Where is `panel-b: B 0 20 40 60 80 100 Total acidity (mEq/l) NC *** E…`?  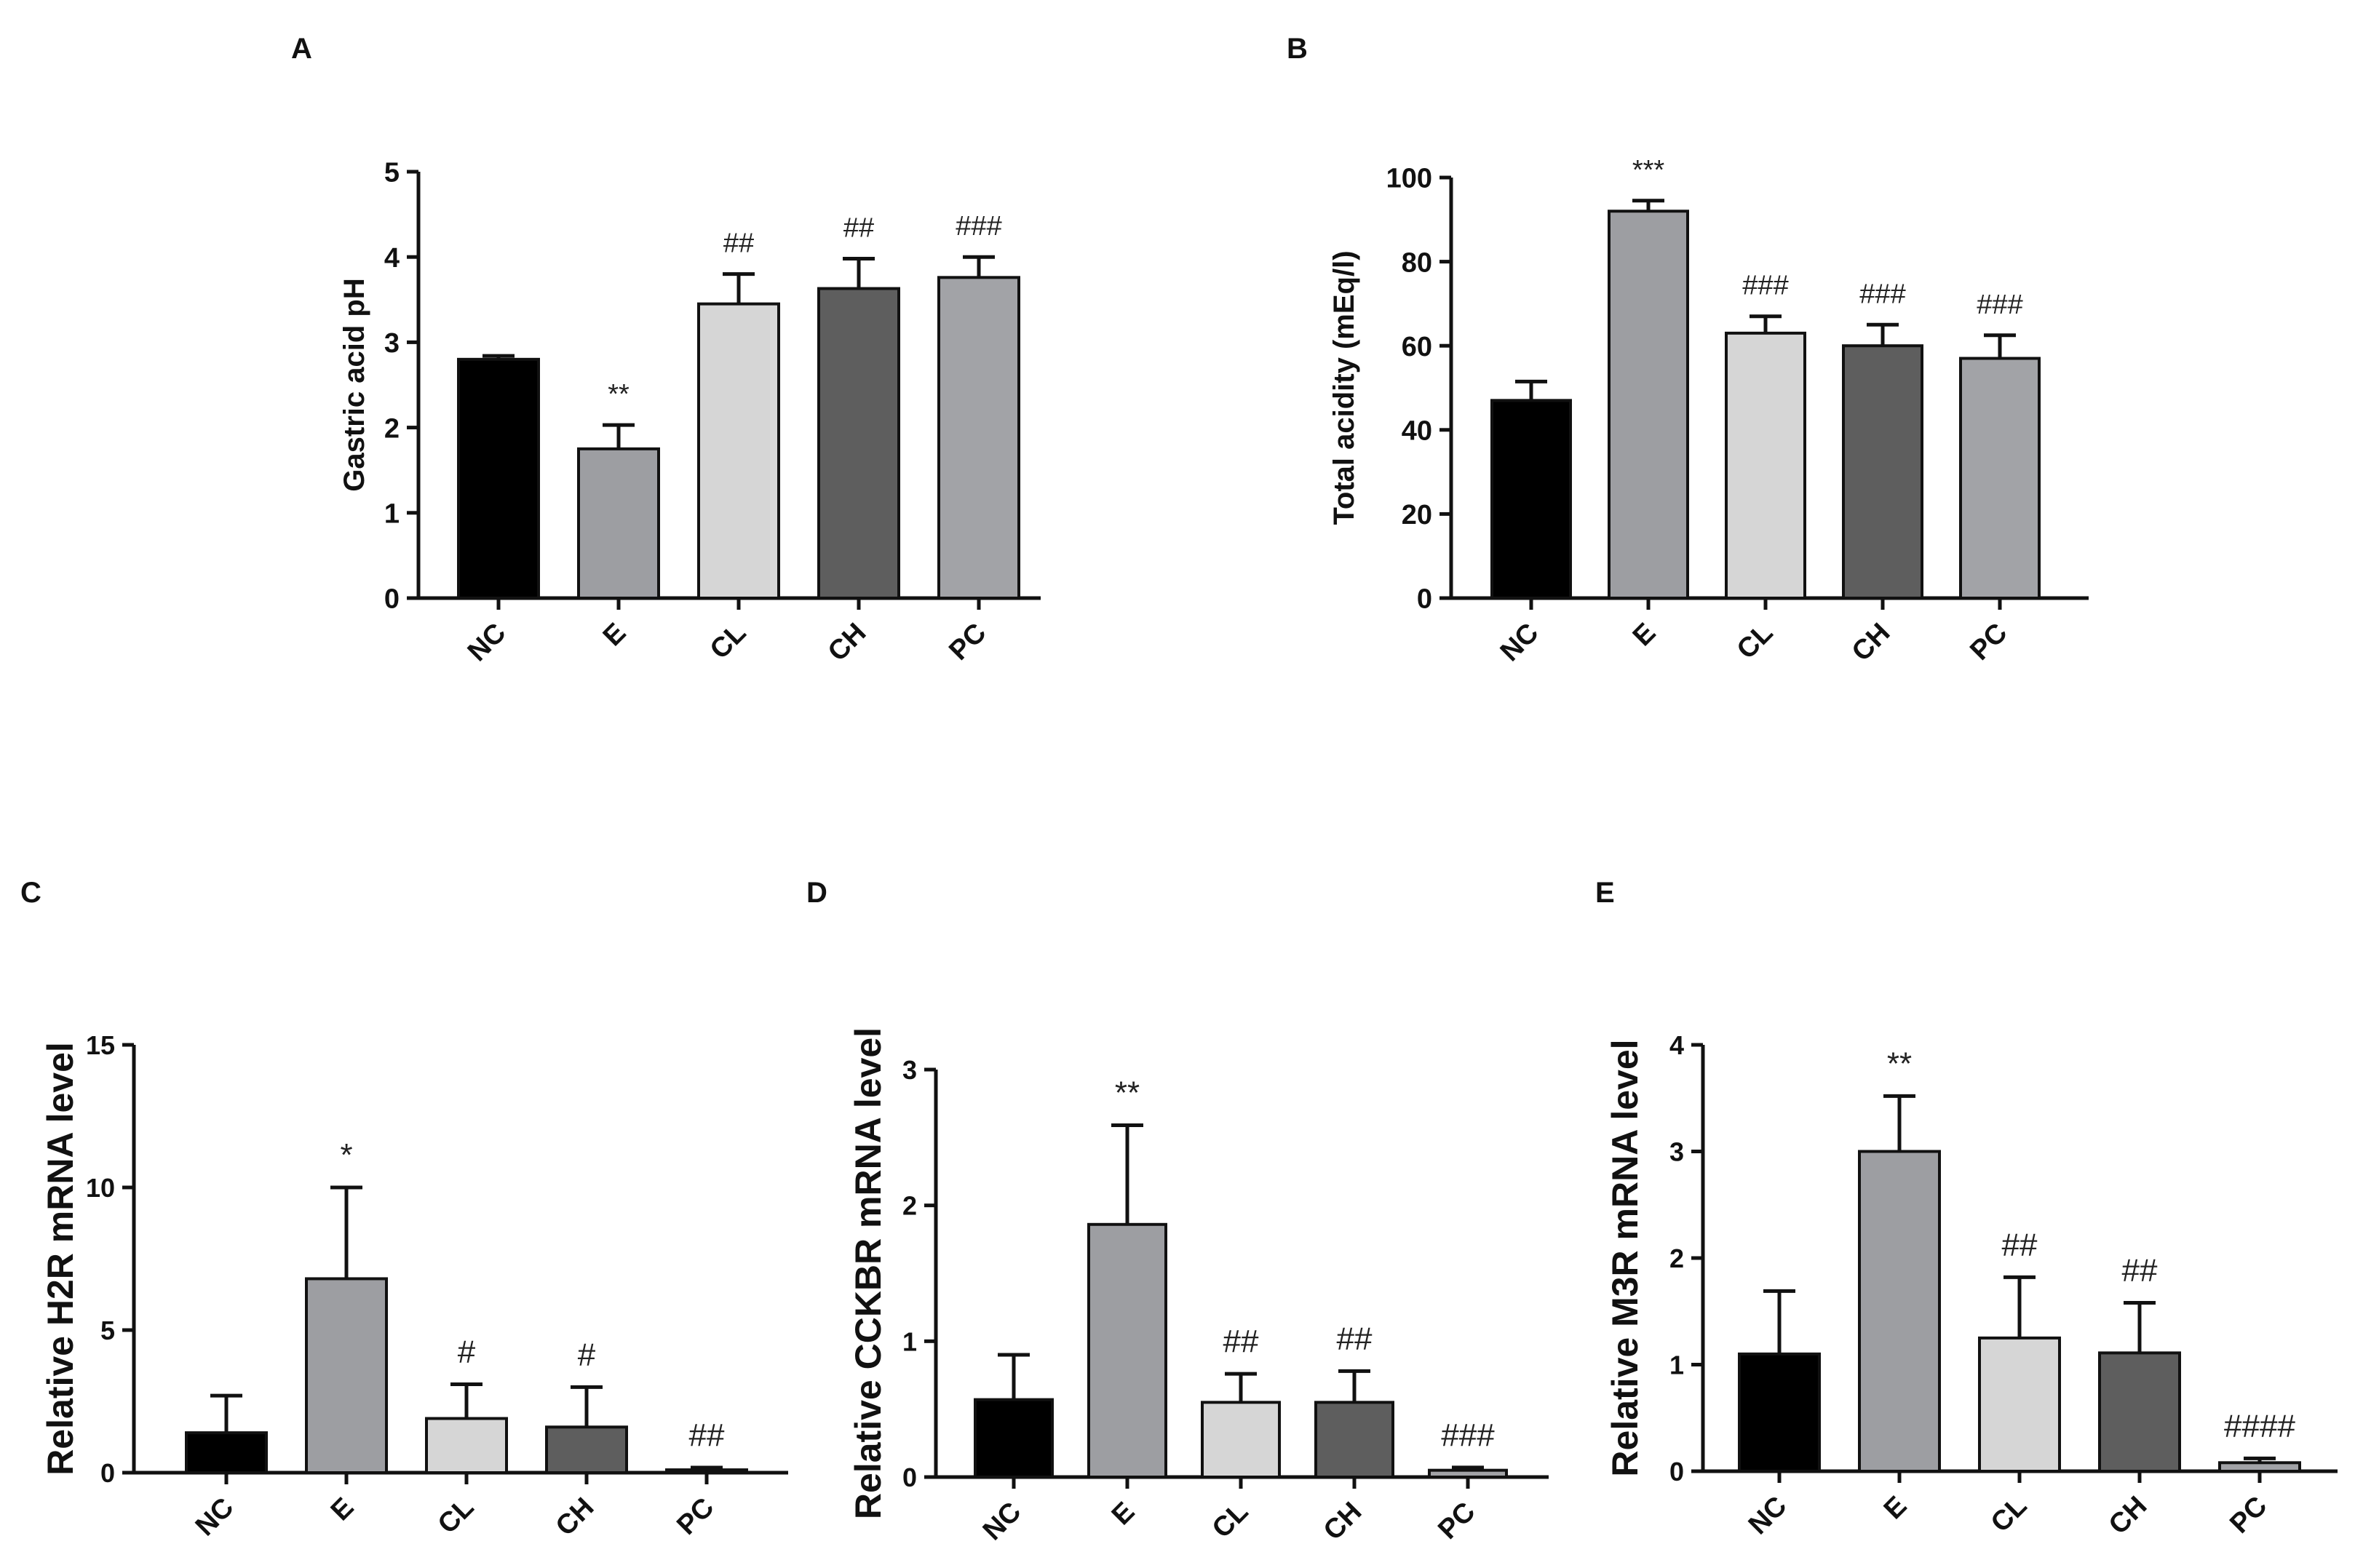
panel-b: B 0 20 40 60 80 100 Total acidity (mEq/l) NC *** E… is located at coordinates (1688, 350).